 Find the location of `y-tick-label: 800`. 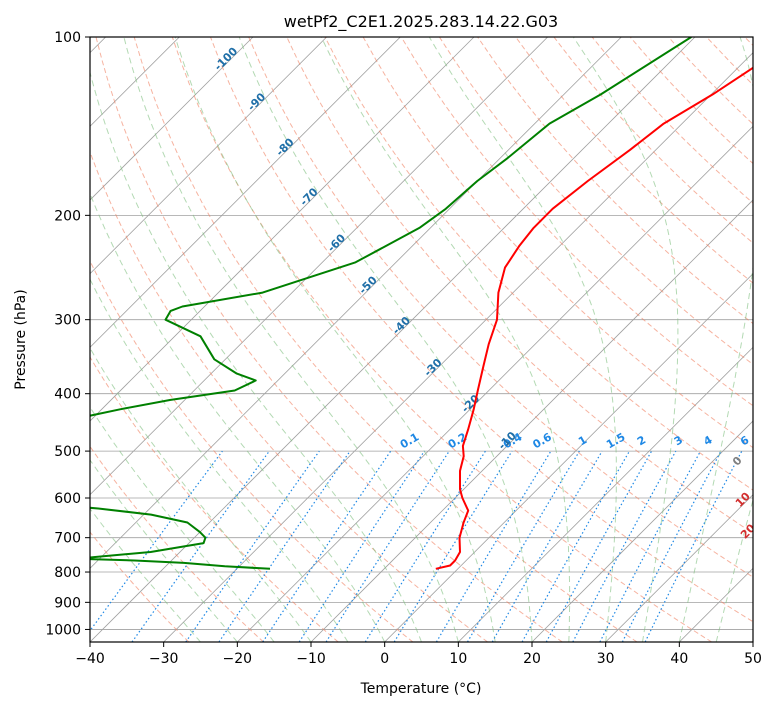

y-tick-label: 800 is located at coordinates (67, 573).